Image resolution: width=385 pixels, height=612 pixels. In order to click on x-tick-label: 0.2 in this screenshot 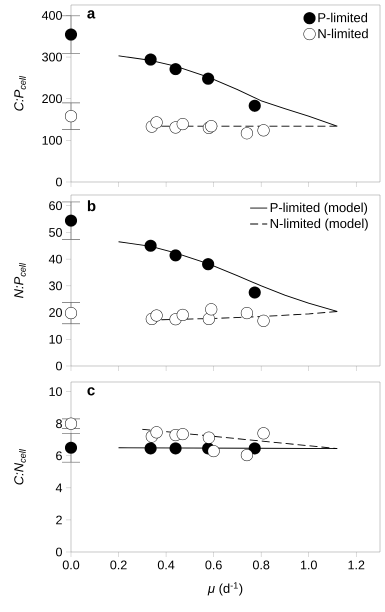, I will do `click(118, 565)`.